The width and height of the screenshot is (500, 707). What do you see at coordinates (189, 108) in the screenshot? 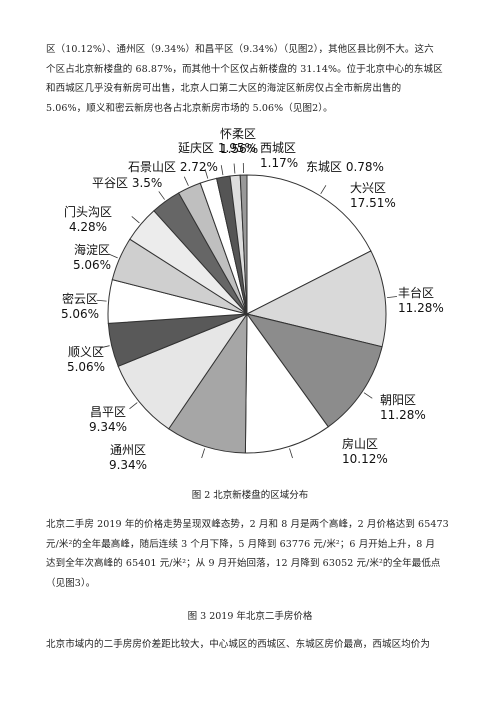
I see `text-line: 5.06%，顺义和密云新房也各占北京新房市场的 5.06%（见图2）。` at bounding box center [189, 108].